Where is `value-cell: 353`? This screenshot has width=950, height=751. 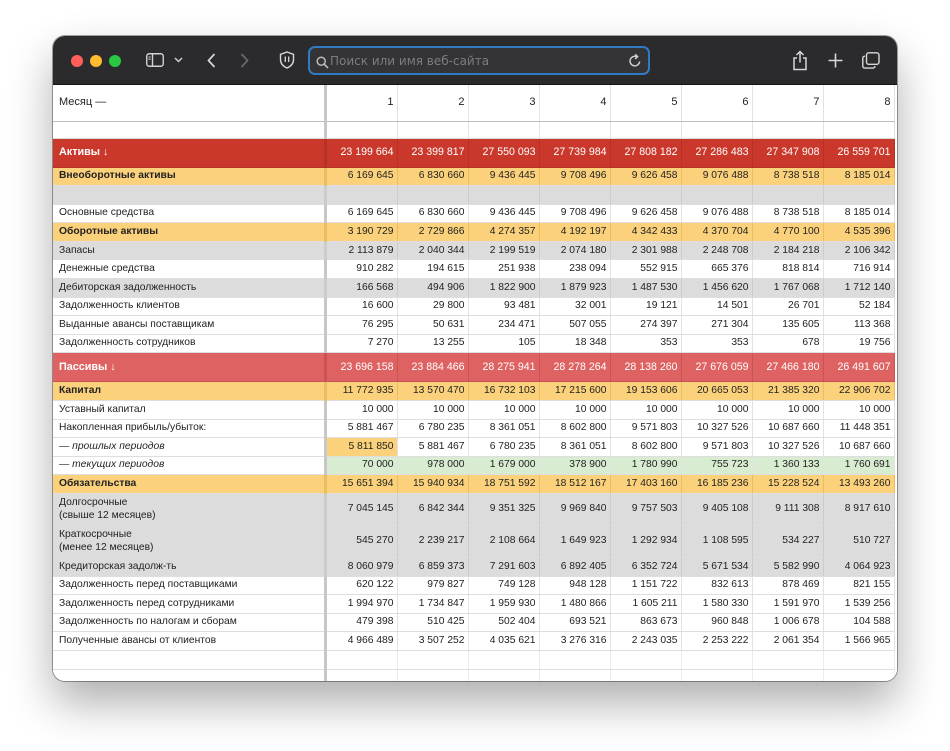
value-cell: 353 is located at coordinates (646, 344).